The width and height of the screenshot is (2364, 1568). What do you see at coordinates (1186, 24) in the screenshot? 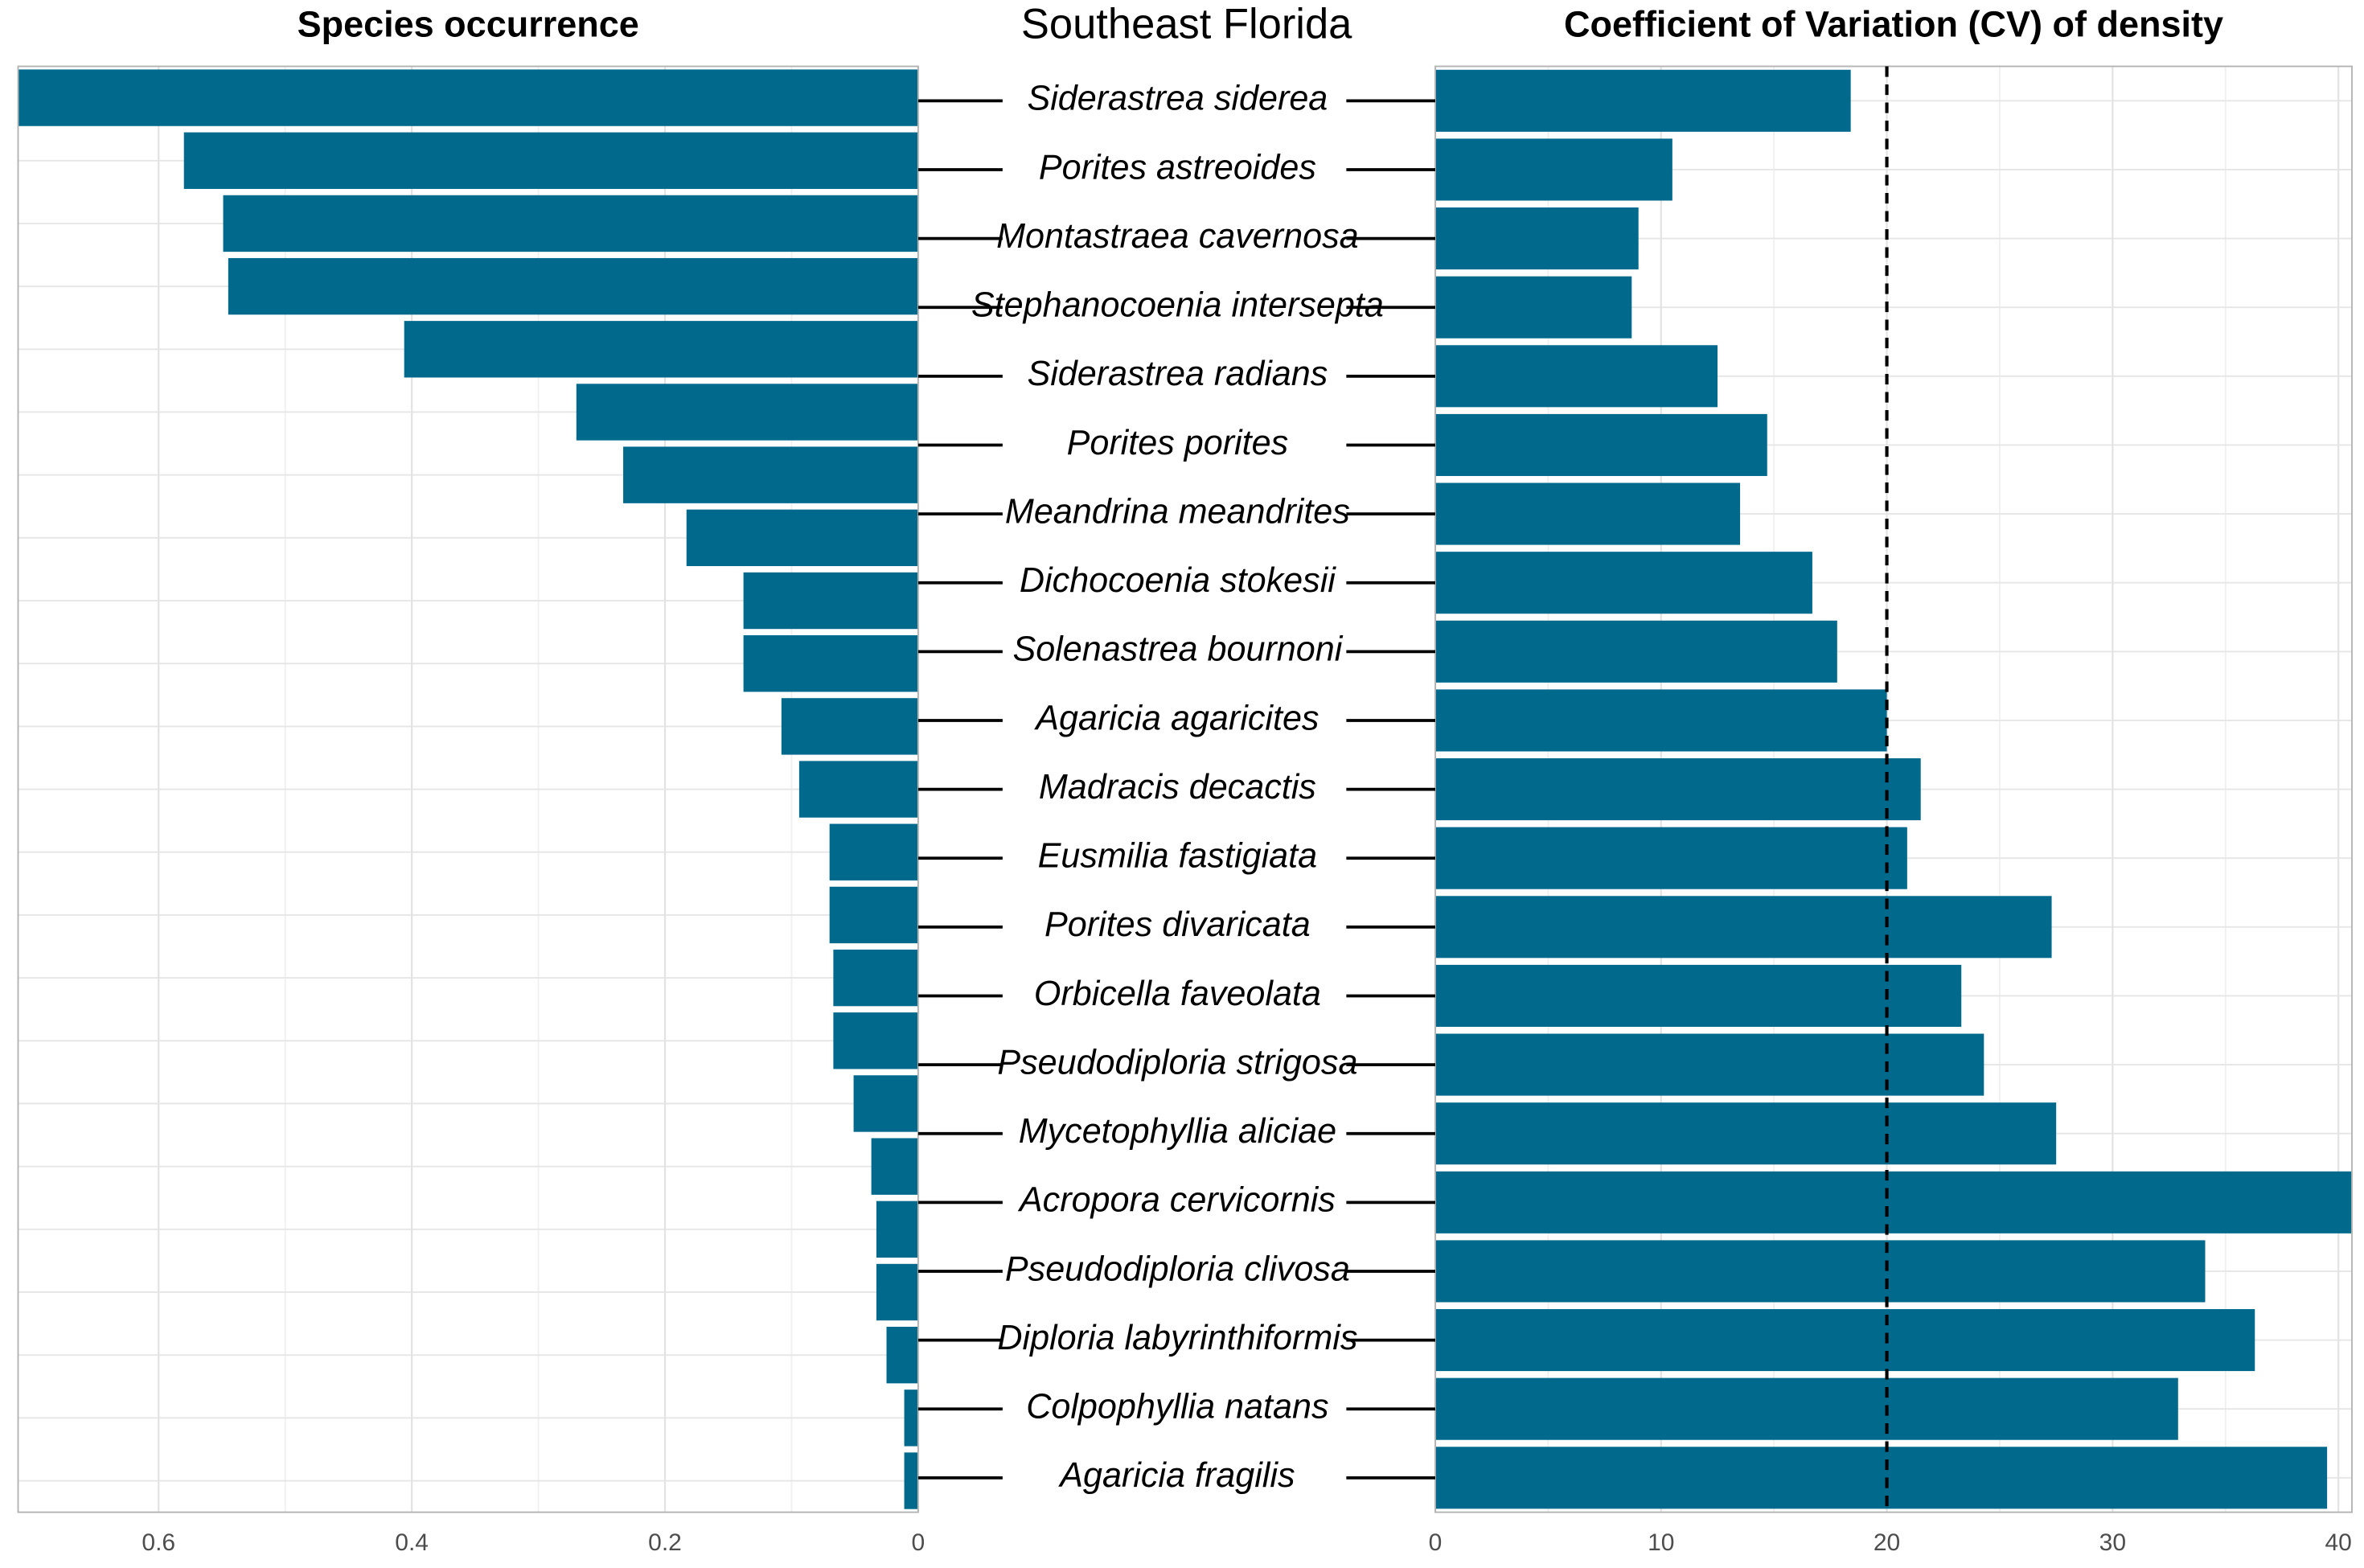
I see `figure-title: Southeast Florida` at bounding box center [1186, 24].